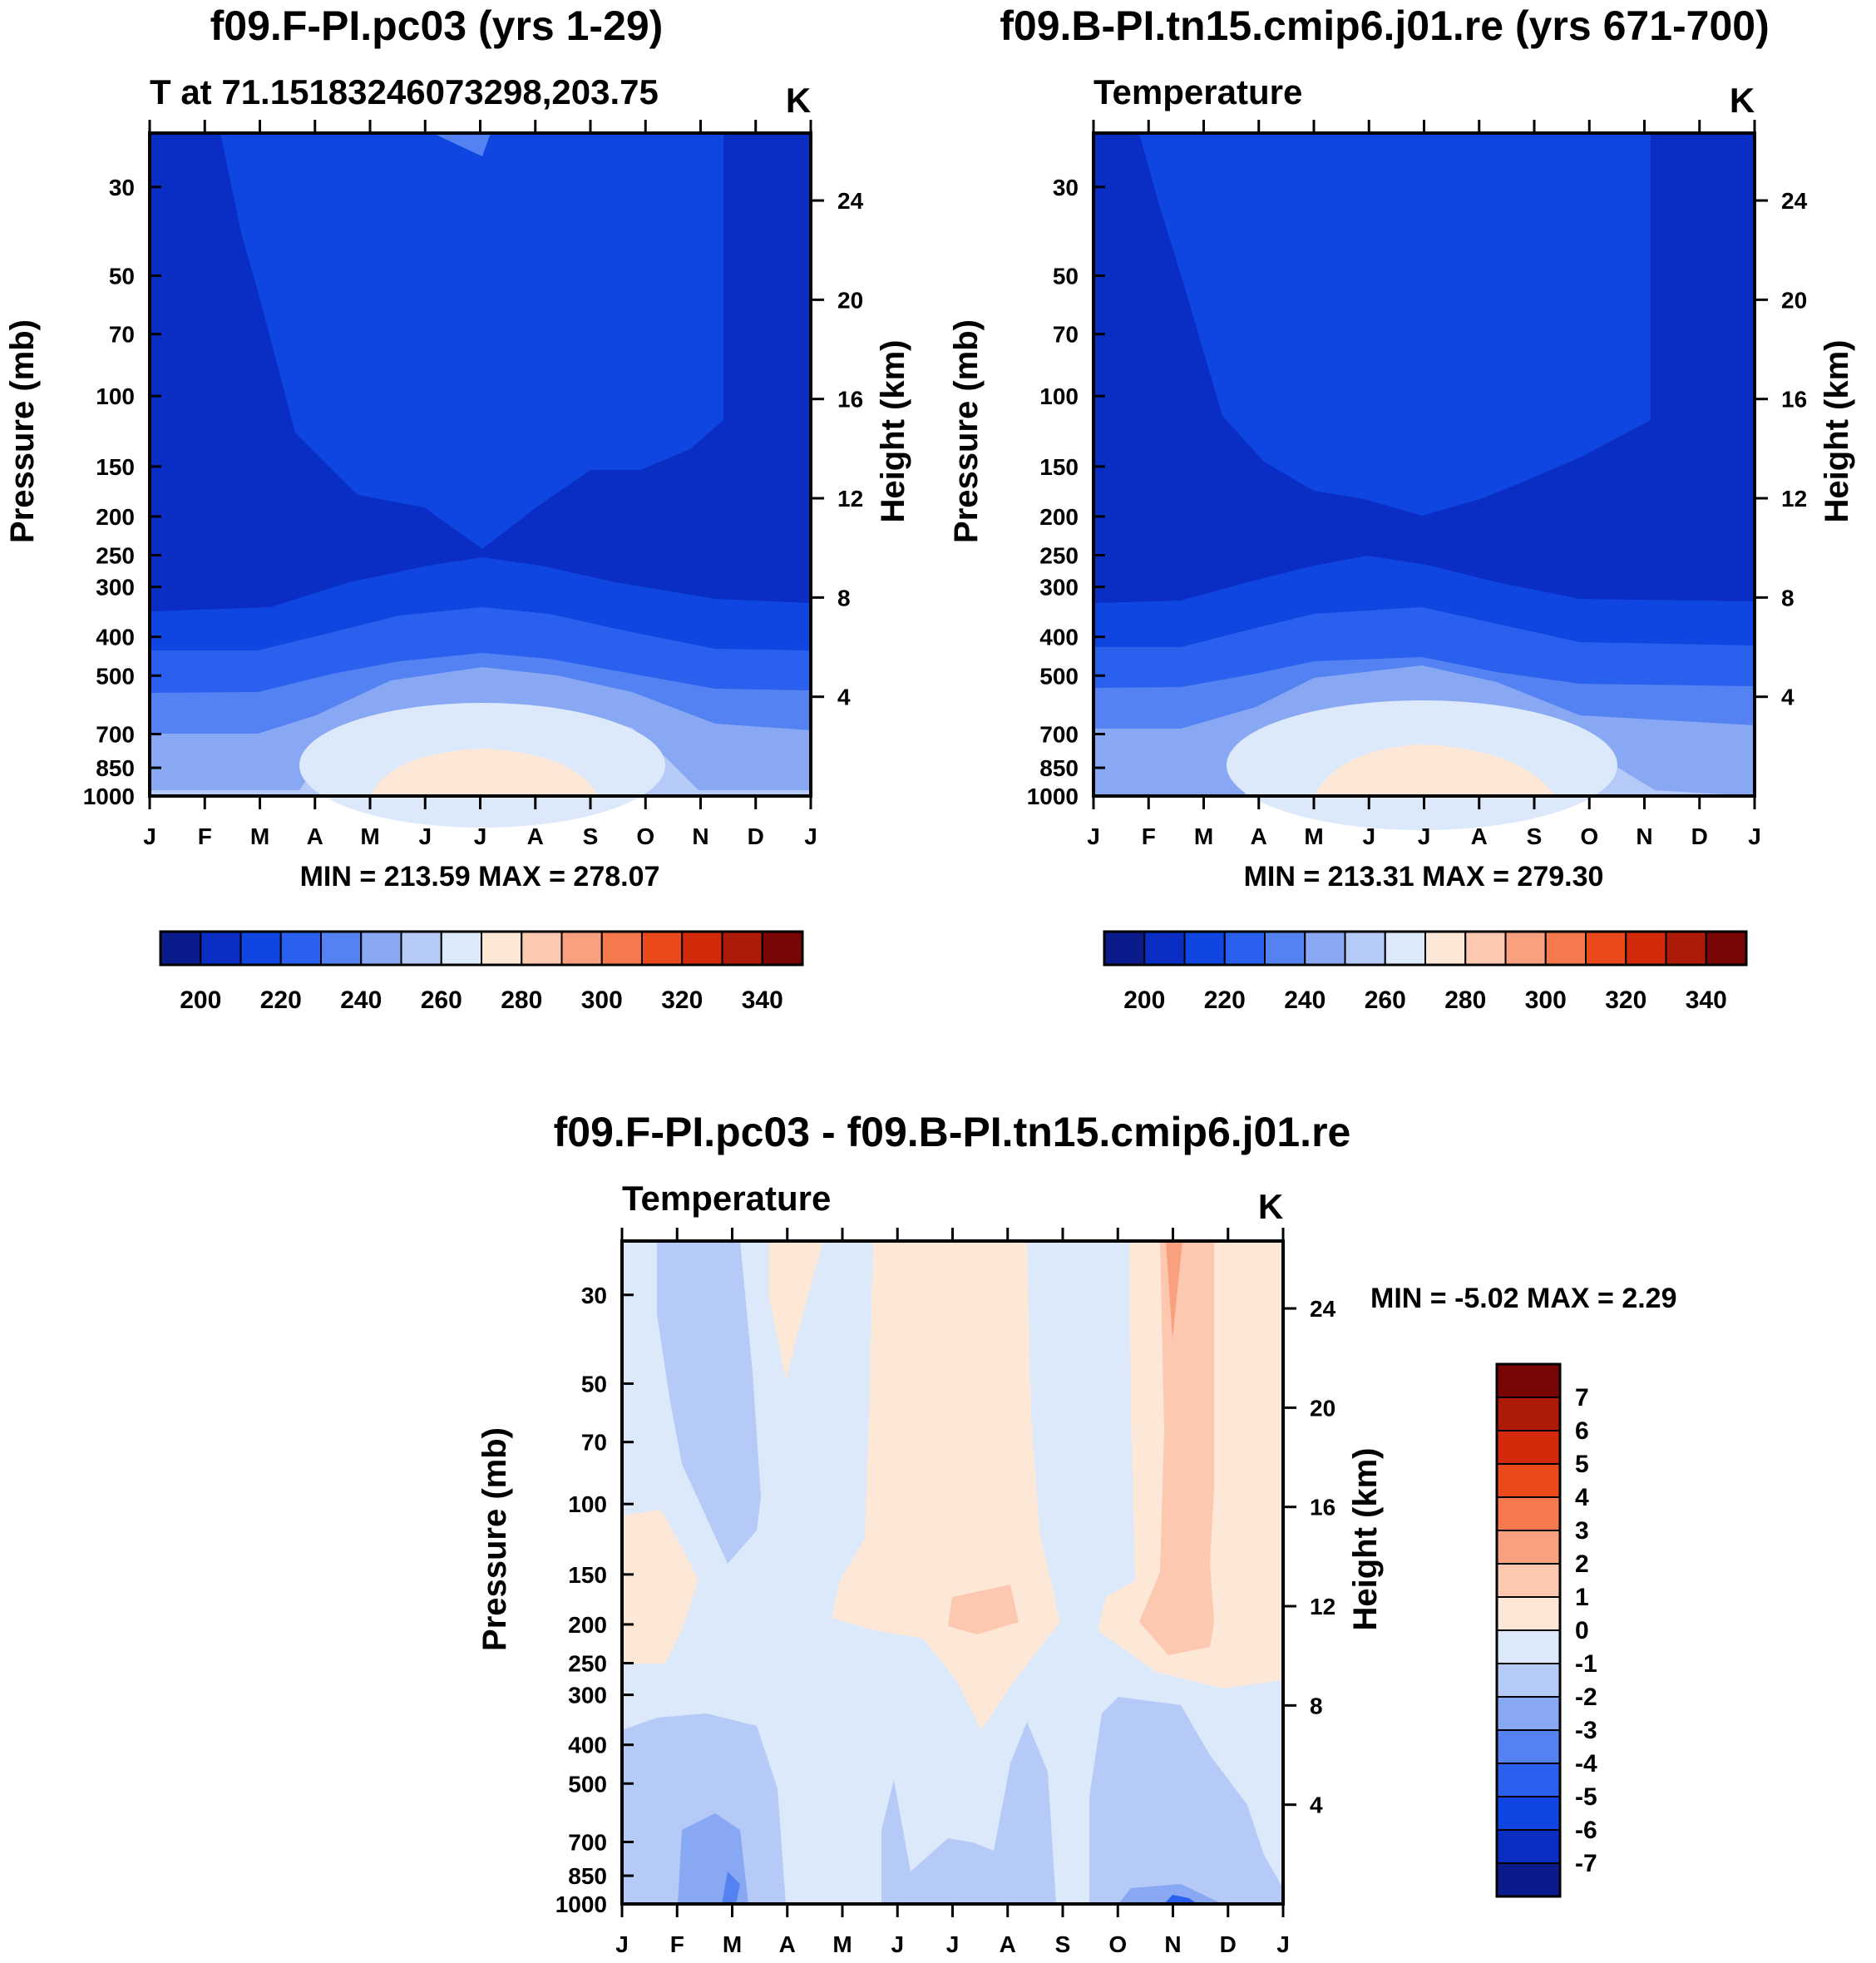  Describe the element at coordinates (1305, 1000) in the screenshot. I see `colorbar-label: 240` at that location.